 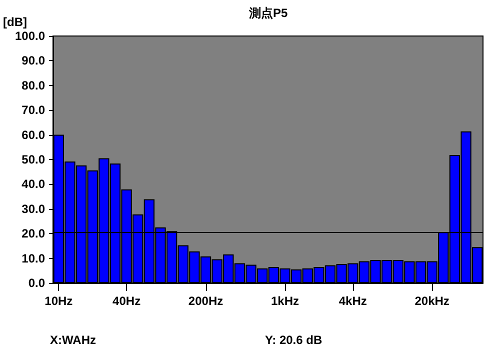 What do you see at coordinates (34, 61) in the screenshot?
I see `y-tick-label: 90.0` at bounding box center [34, 61].